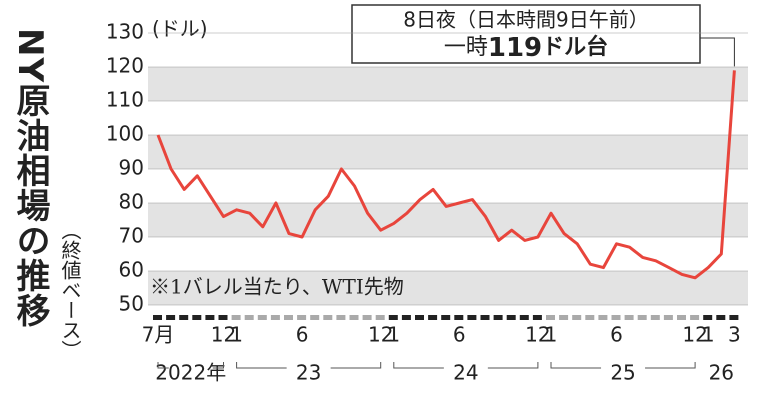 This screenshot has height=400, width=772. Describe the element at coordinates (131, 168) in the screenshot. I see `y-tick-label: 90` at that location.